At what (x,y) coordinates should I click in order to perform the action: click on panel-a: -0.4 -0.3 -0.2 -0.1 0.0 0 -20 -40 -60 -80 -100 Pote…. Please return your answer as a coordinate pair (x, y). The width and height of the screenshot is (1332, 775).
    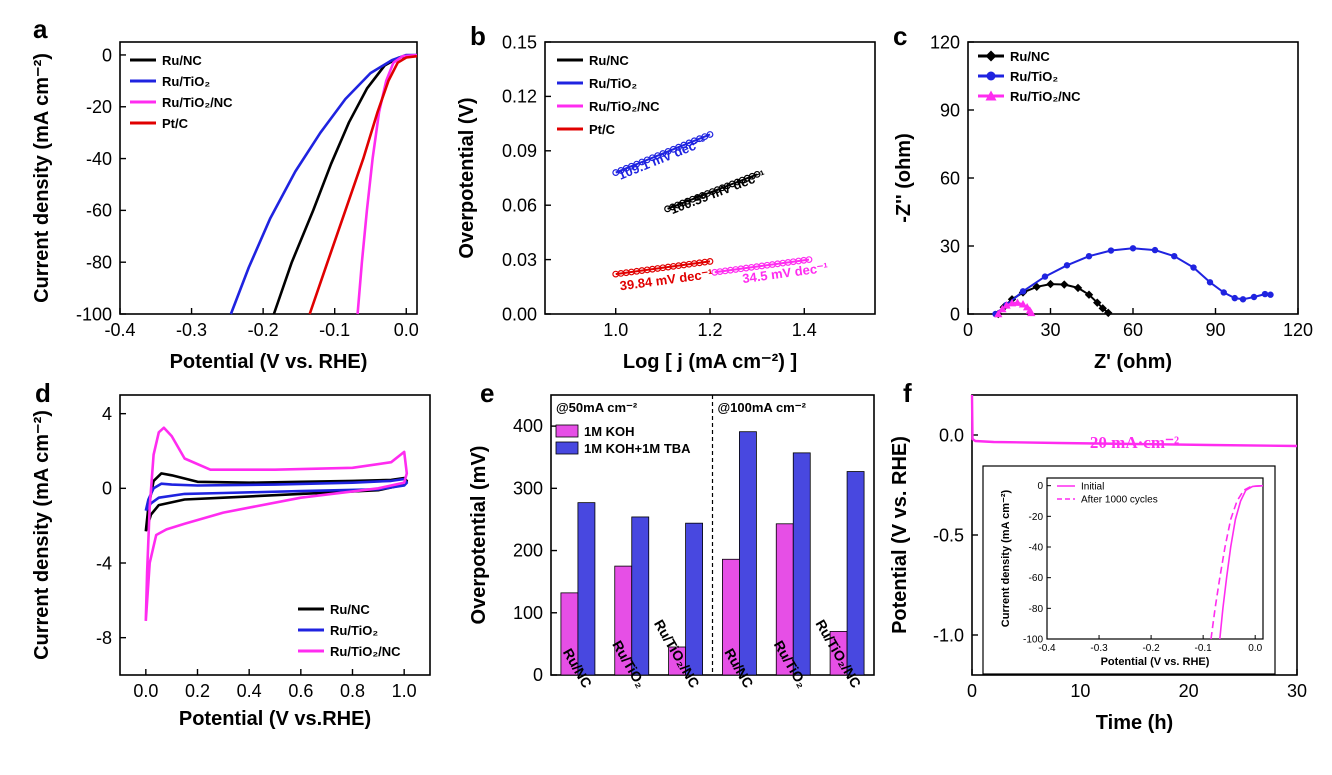
    Looking at the image, I should click on (225, 207).